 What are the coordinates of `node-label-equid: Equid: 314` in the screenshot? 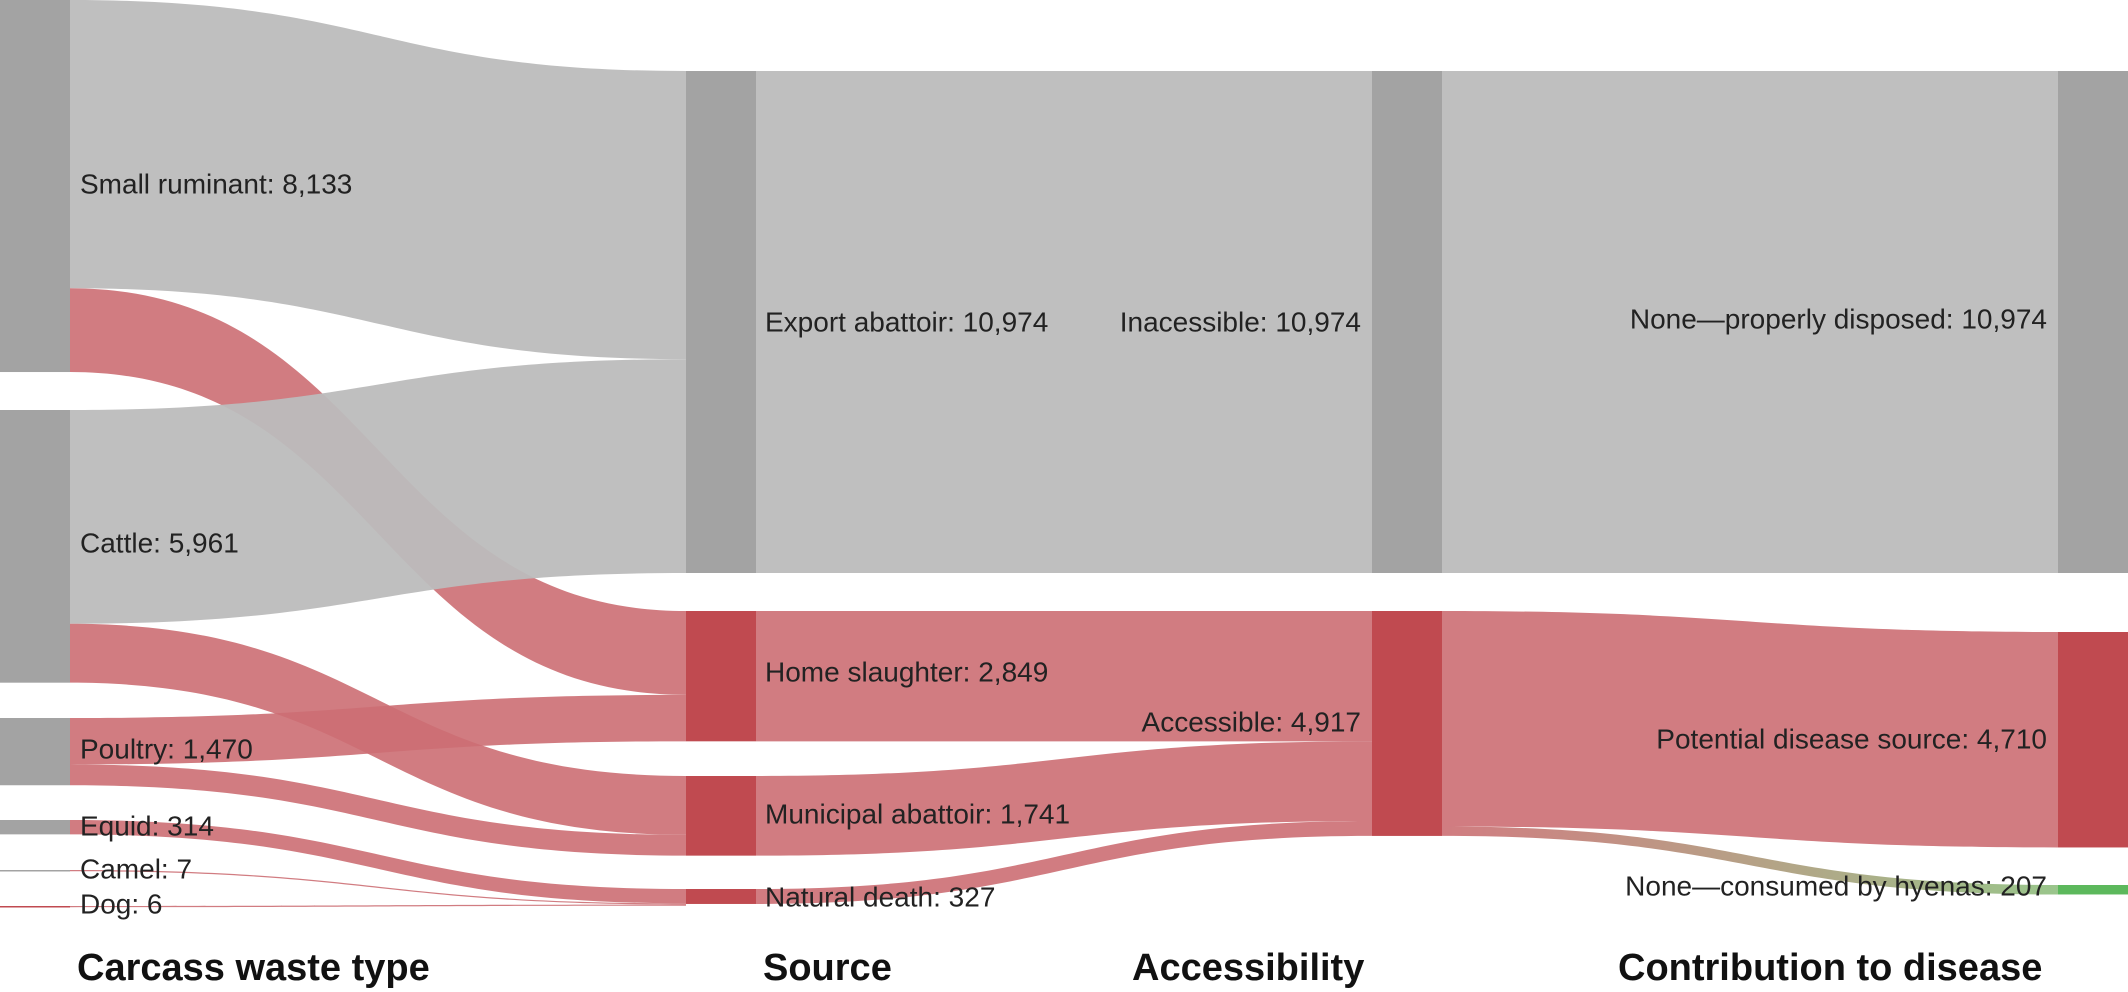 It's located at (147, 825).